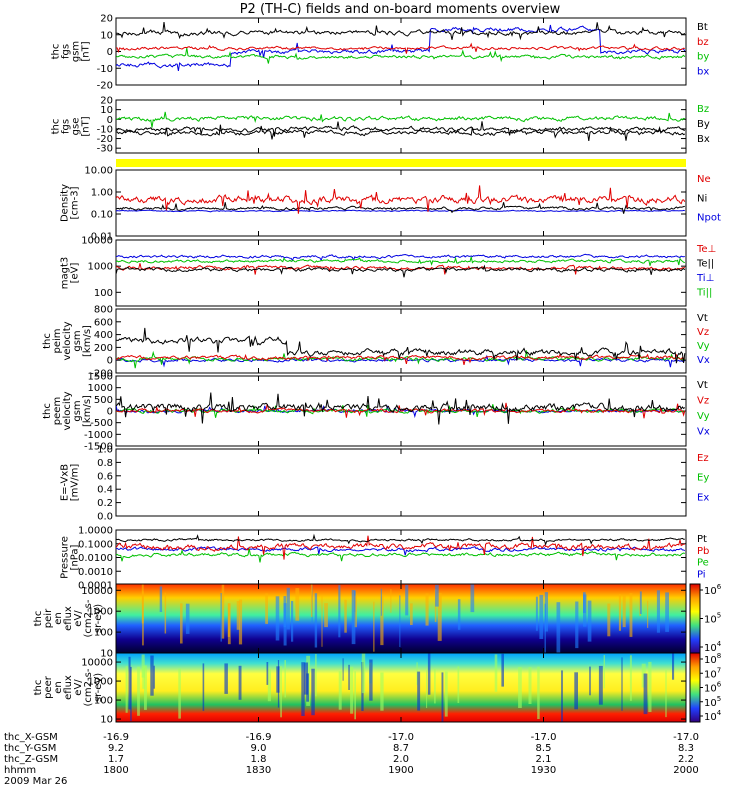 The image size is (750, 800). Describe the element at coordinates (75, 273) in the screenshot. I see `y-axis-label: [eV]` at that location.